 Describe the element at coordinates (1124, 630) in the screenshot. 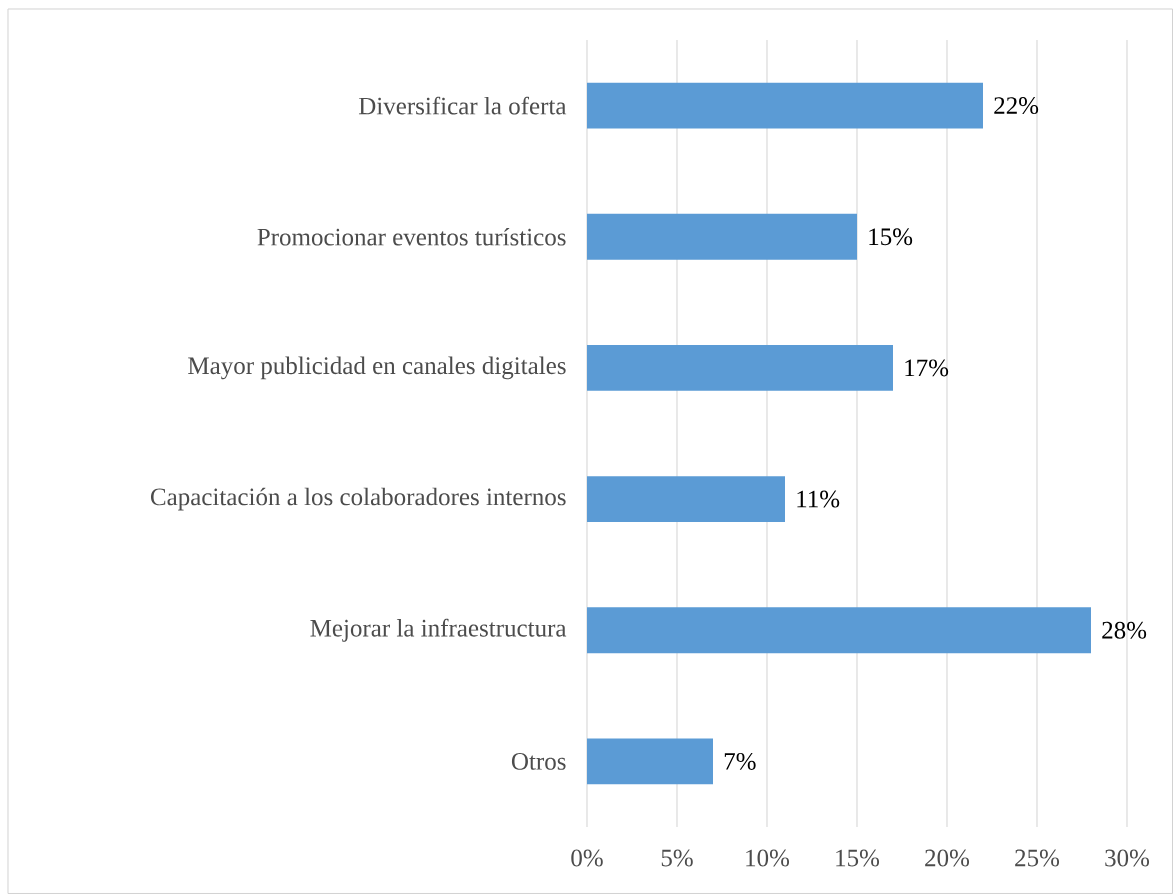

I see `data-label: 28%` at that location.